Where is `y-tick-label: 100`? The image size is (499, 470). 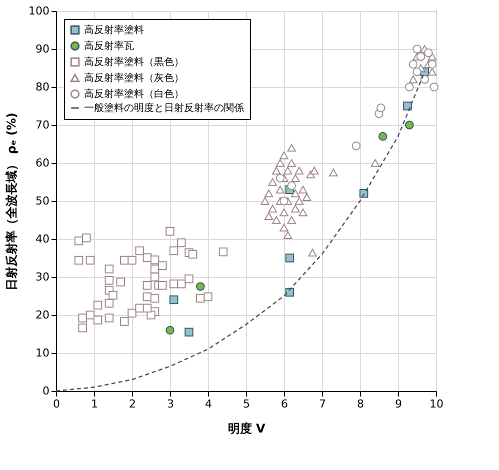 y-tick-label: 100 is located at coordinates (39, 11).